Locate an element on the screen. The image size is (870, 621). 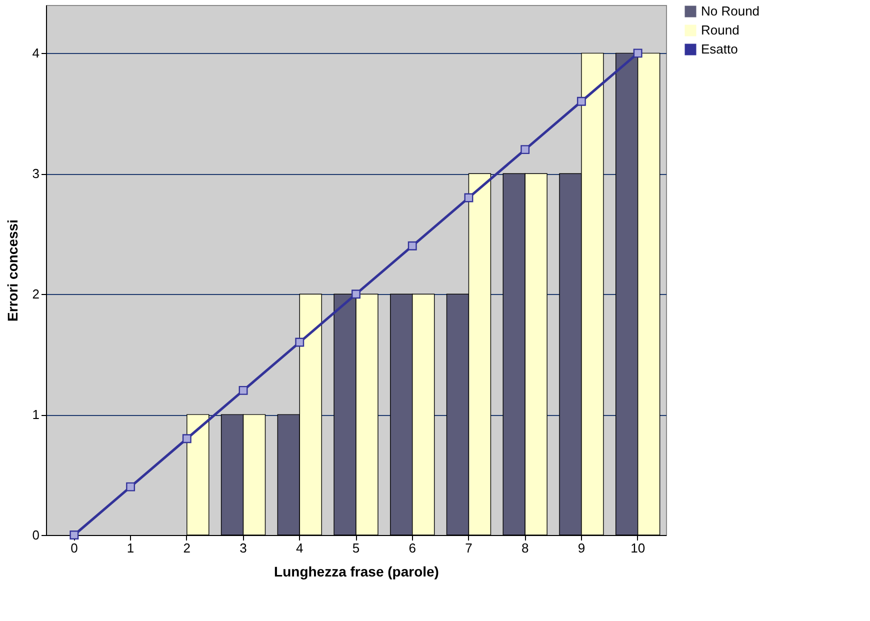
y-axis-title: Errori concessi is located at coordinates (12, 271).